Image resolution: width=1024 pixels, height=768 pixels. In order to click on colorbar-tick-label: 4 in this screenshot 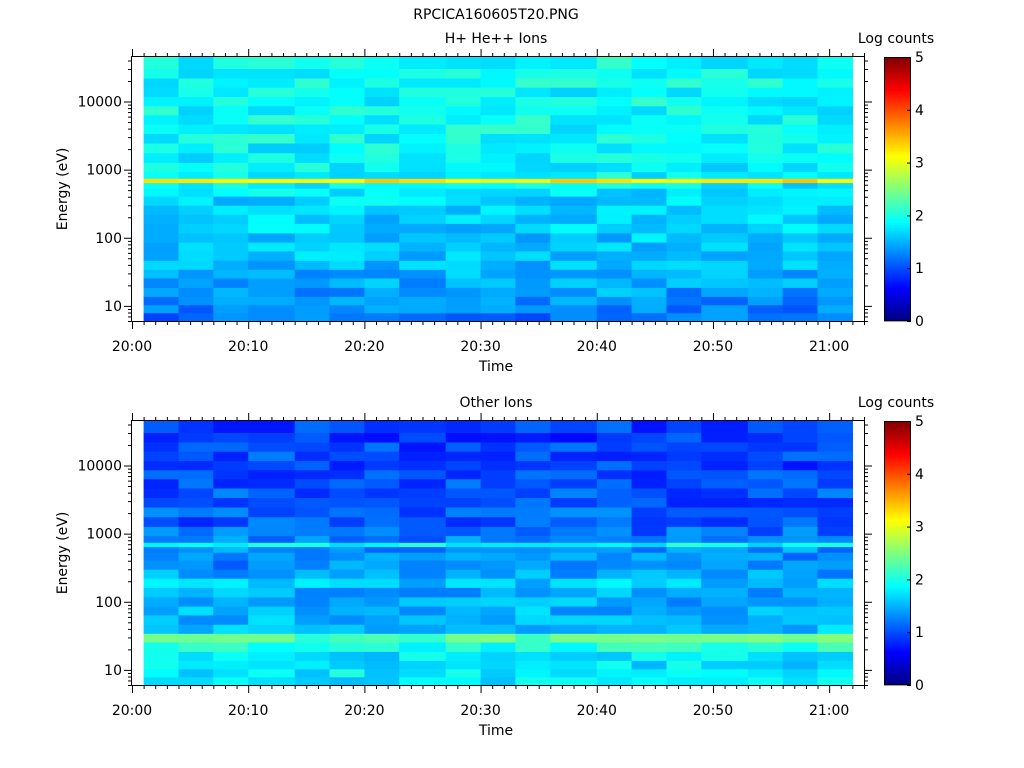, I will do `click(919, 111)`.